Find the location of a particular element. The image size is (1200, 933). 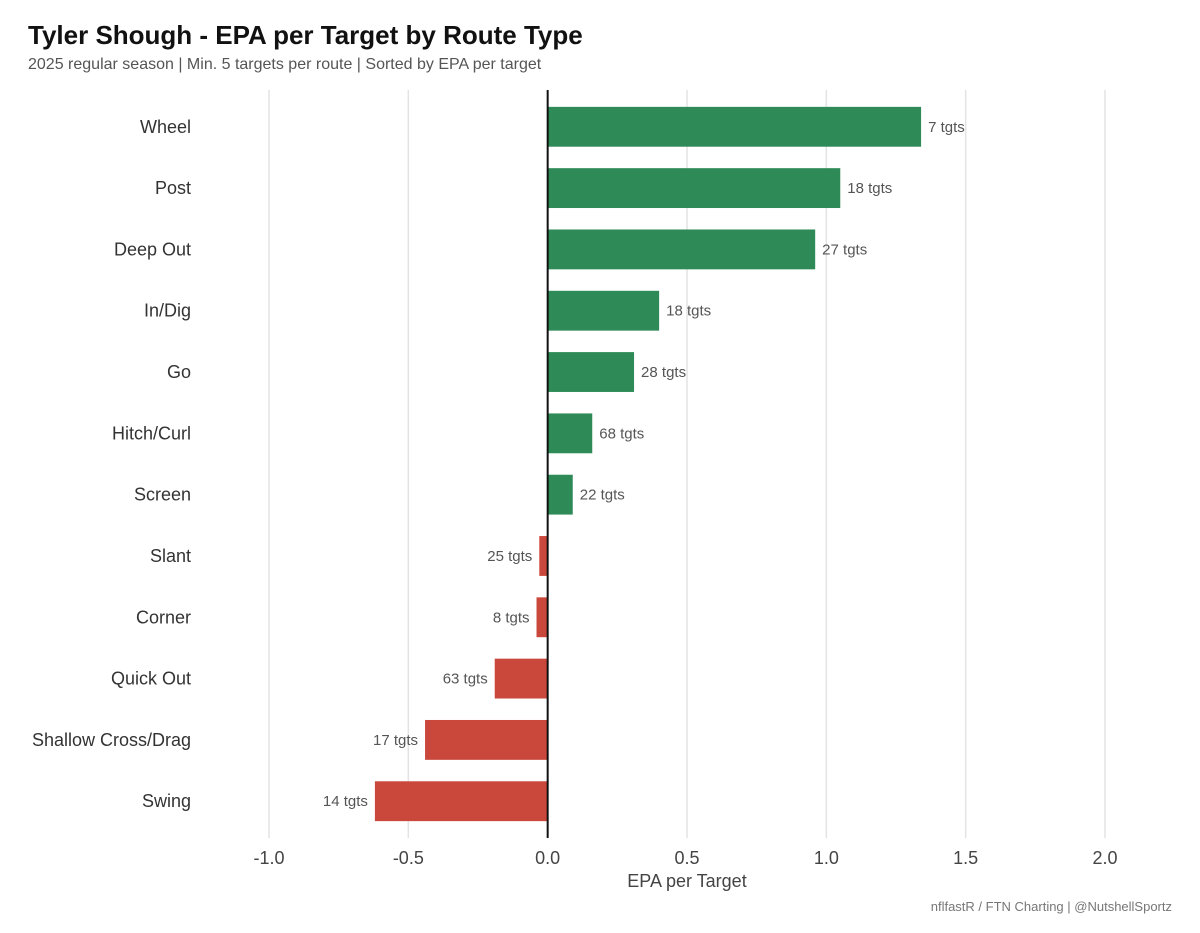

category-label: Post is located at coordinates (173, 188).